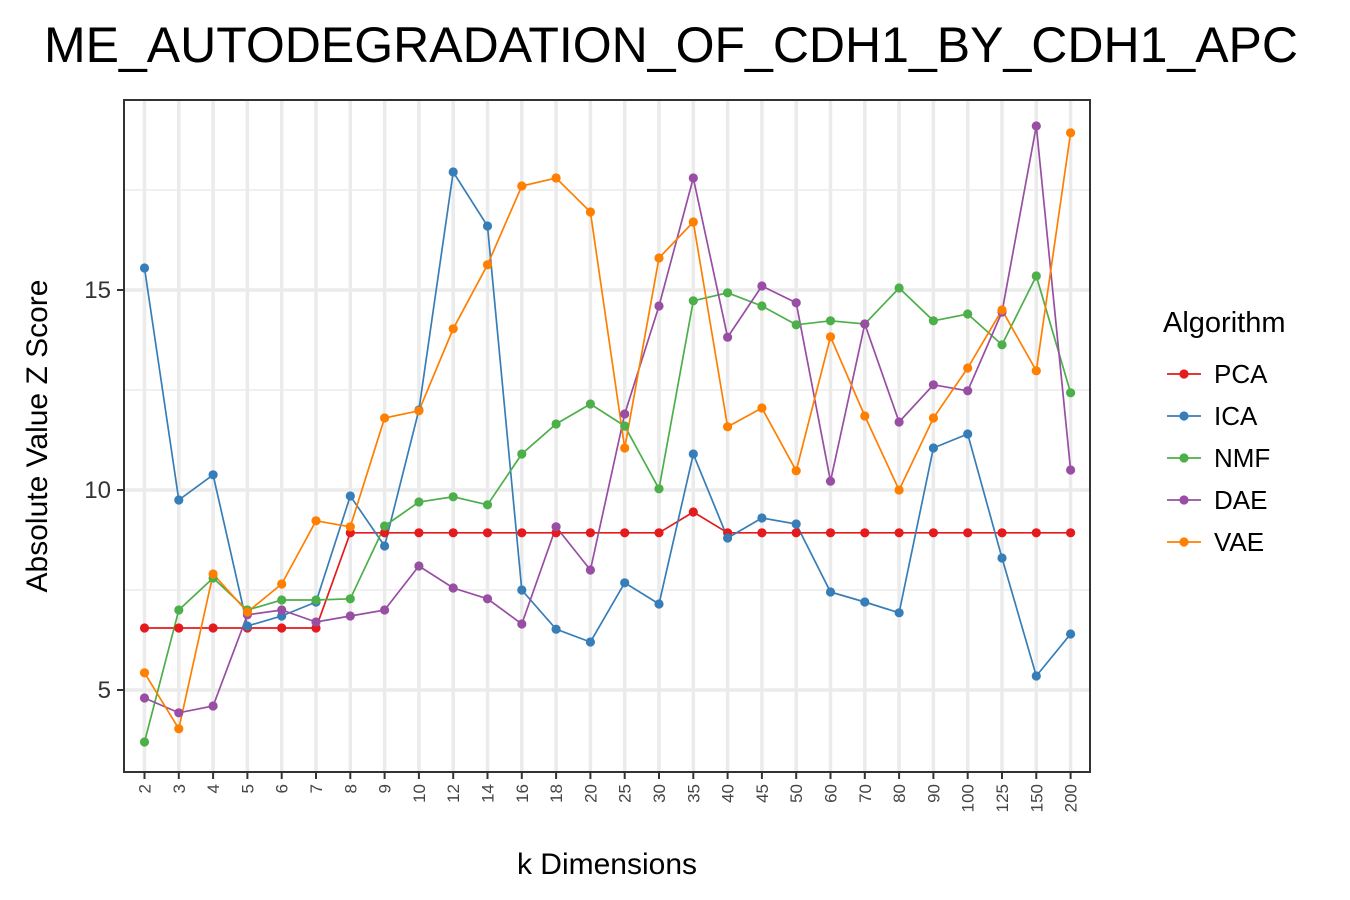  Describe the element at coordinates (590, 793) in the screenshot. I see `x-tick-label: 20` at that location.